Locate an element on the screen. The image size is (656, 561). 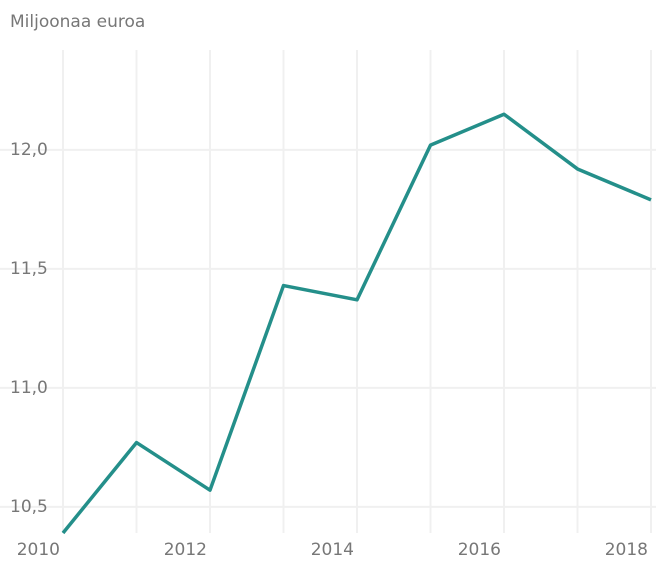
x-tick-label: 2010 is located at coordinates (38, 550).